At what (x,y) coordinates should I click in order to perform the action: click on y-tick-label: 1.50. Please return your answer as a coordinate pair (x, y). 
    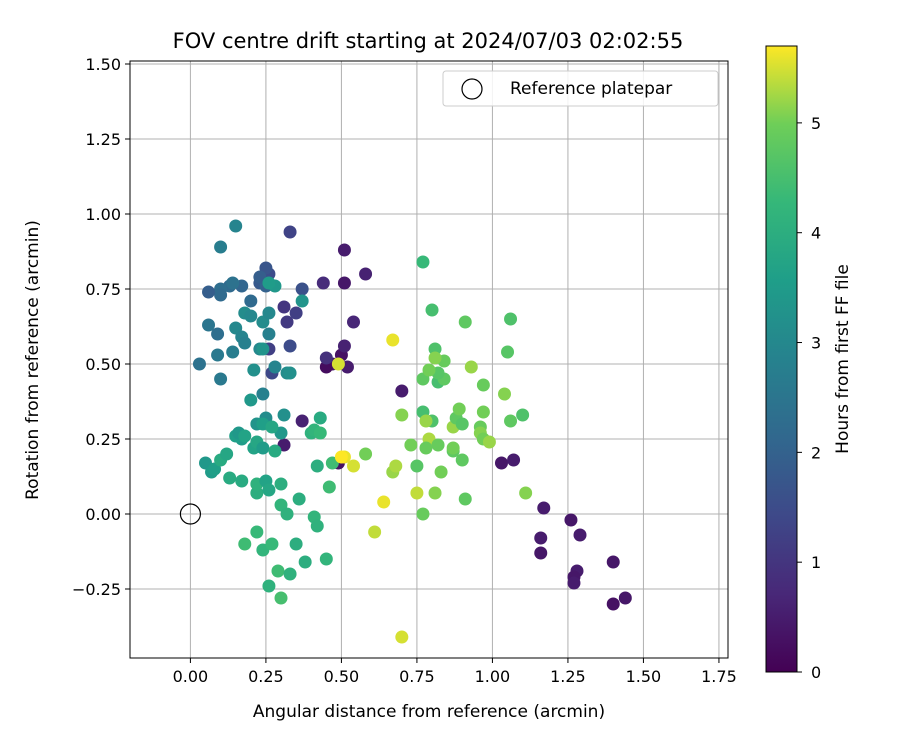
    Looking at the image, I should click on (103, 64).